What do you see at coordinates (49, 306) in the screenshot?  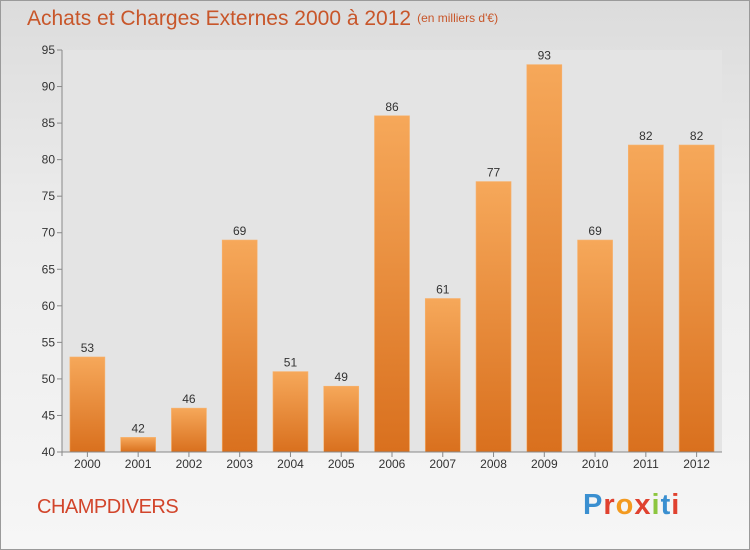 I see `y-tick-label: 60` at bounding box center [49, 306].